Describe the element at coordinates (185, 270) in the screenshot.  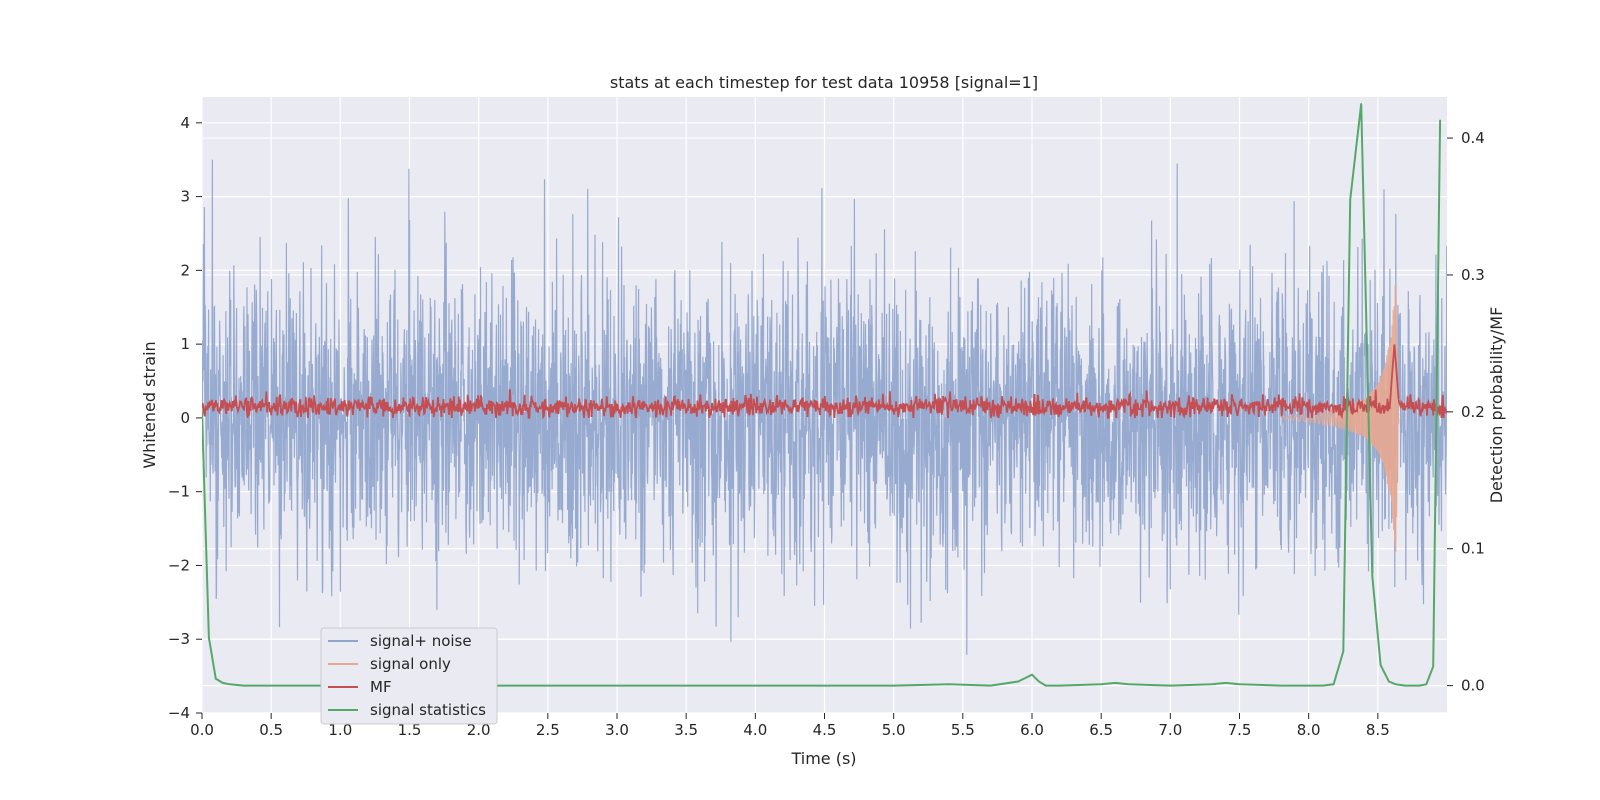
I see `y-tick-label: 2` at that location.